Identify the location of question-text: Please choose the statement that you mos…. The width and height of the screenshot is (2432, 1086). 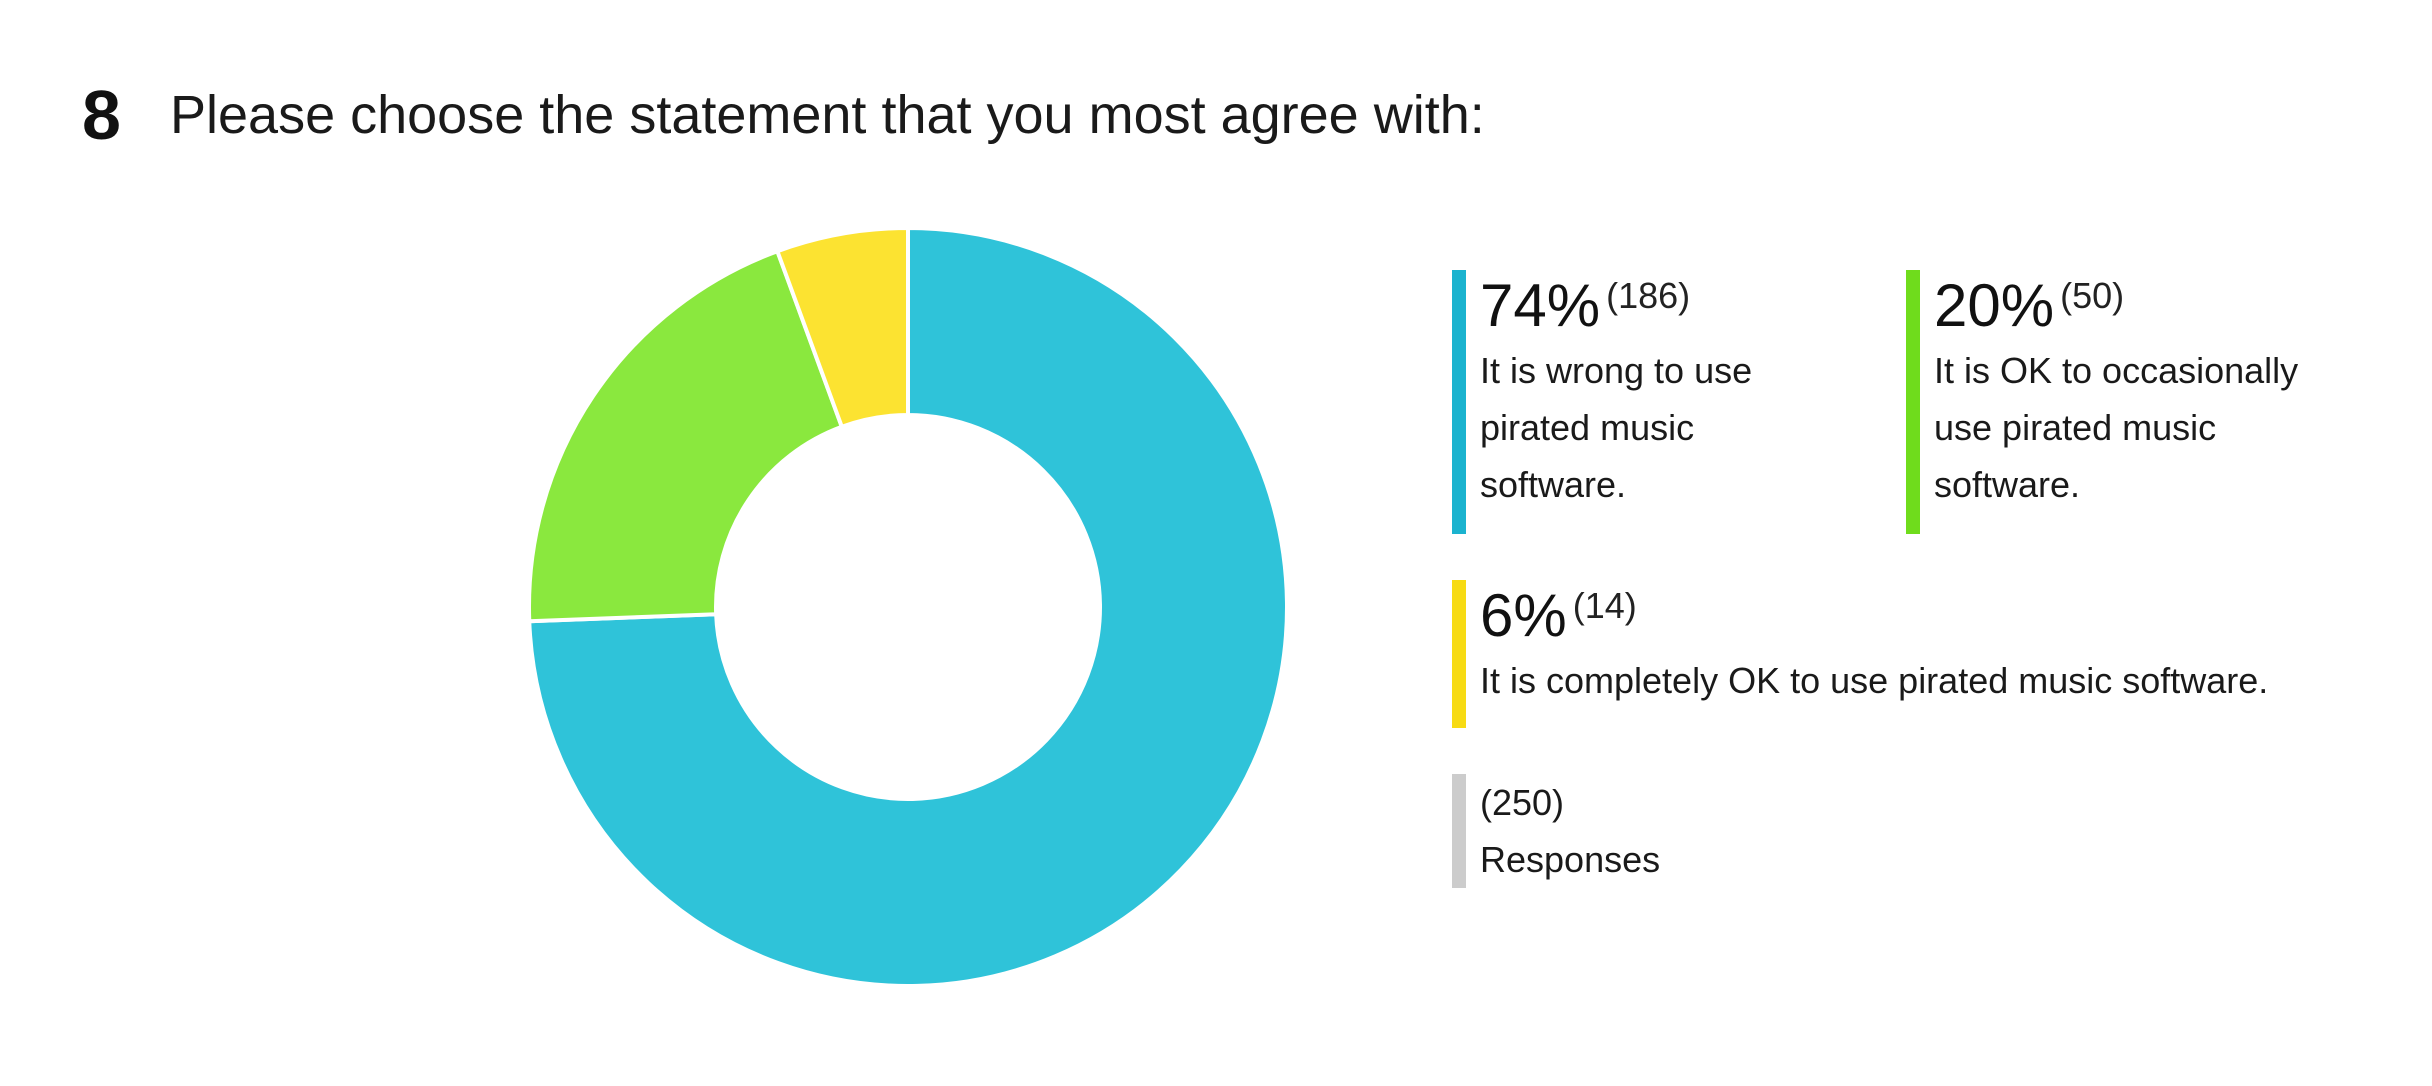
(827, 115).